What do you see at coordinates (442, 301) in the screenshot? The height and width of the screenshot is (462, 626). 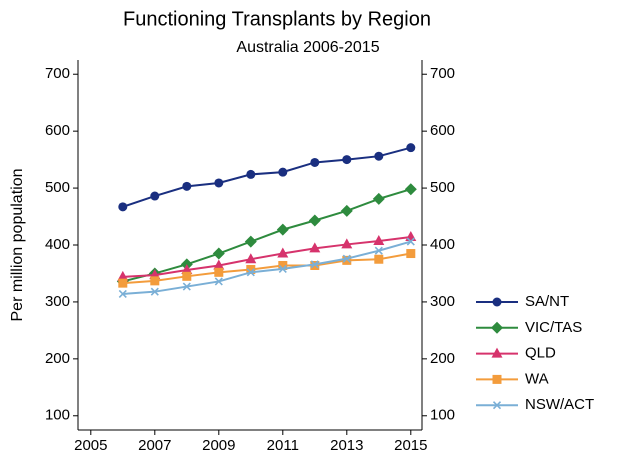 I see `y2-tick-label: 300` at bounding box center [442, 301].